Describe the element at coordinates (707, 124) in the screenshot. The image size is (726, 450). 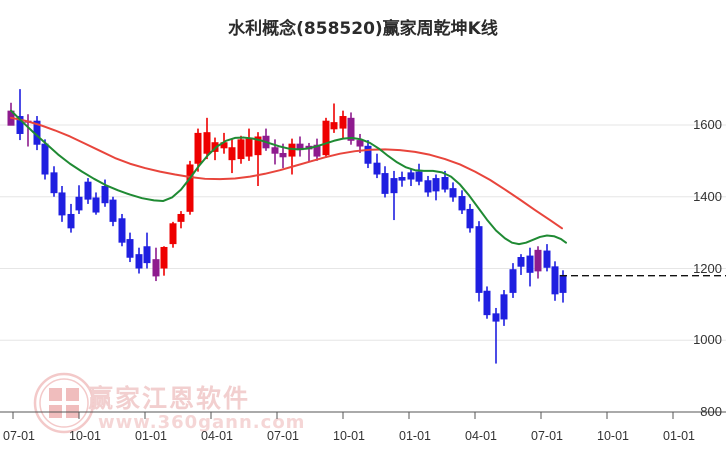
I see `y-axis-tick-label: 1600` at that location.